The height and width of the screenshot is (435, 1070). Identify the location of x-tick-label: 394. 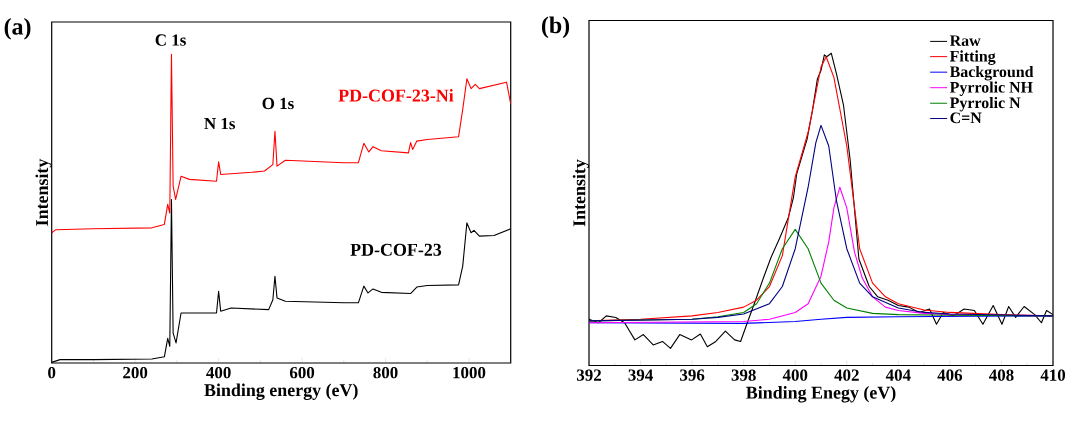
(640, 375).